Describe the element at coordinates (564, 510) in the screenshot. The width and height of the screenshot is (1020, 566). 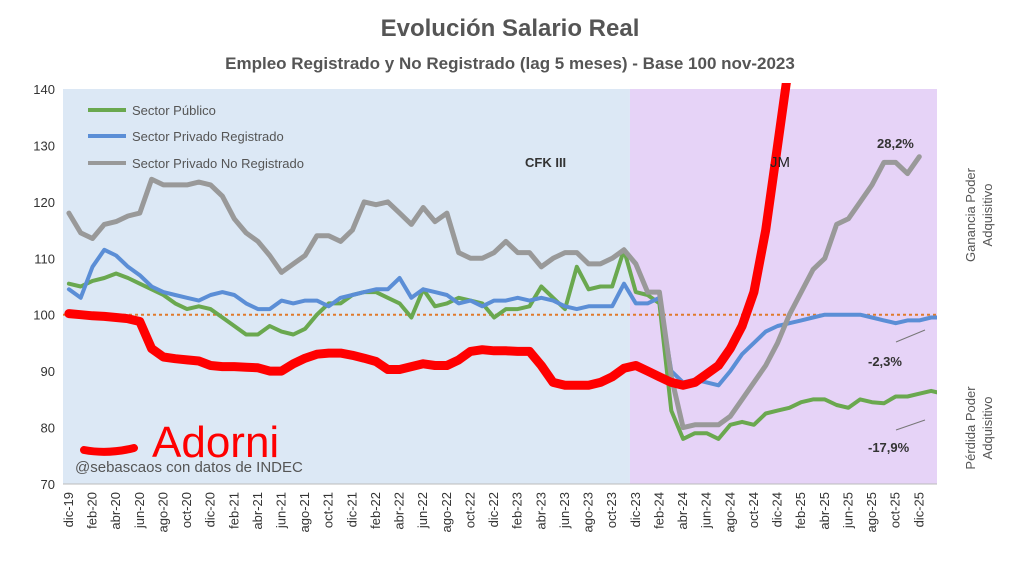
I see `x-tick-label: jun-23` at that location.